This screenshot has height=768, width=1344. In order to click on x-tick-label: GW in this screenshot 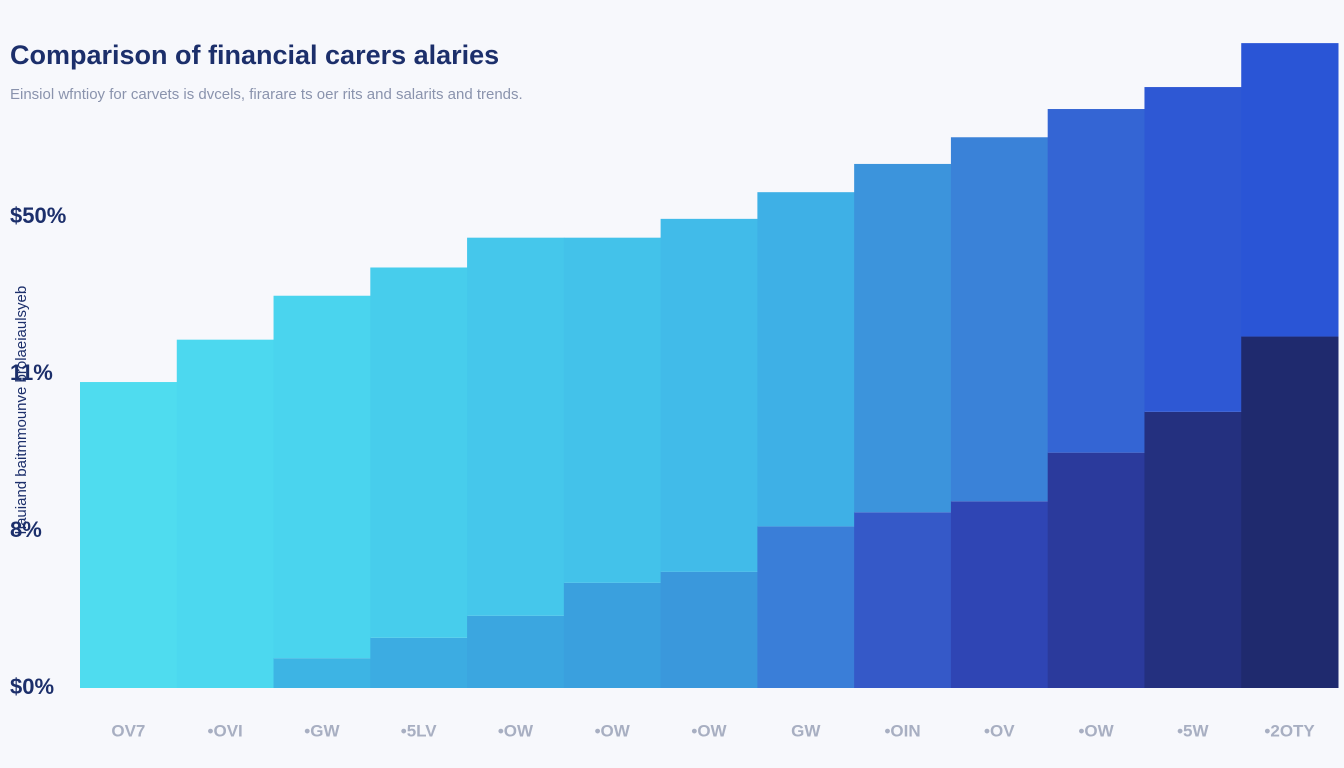, I will do `click(806, 730)`.